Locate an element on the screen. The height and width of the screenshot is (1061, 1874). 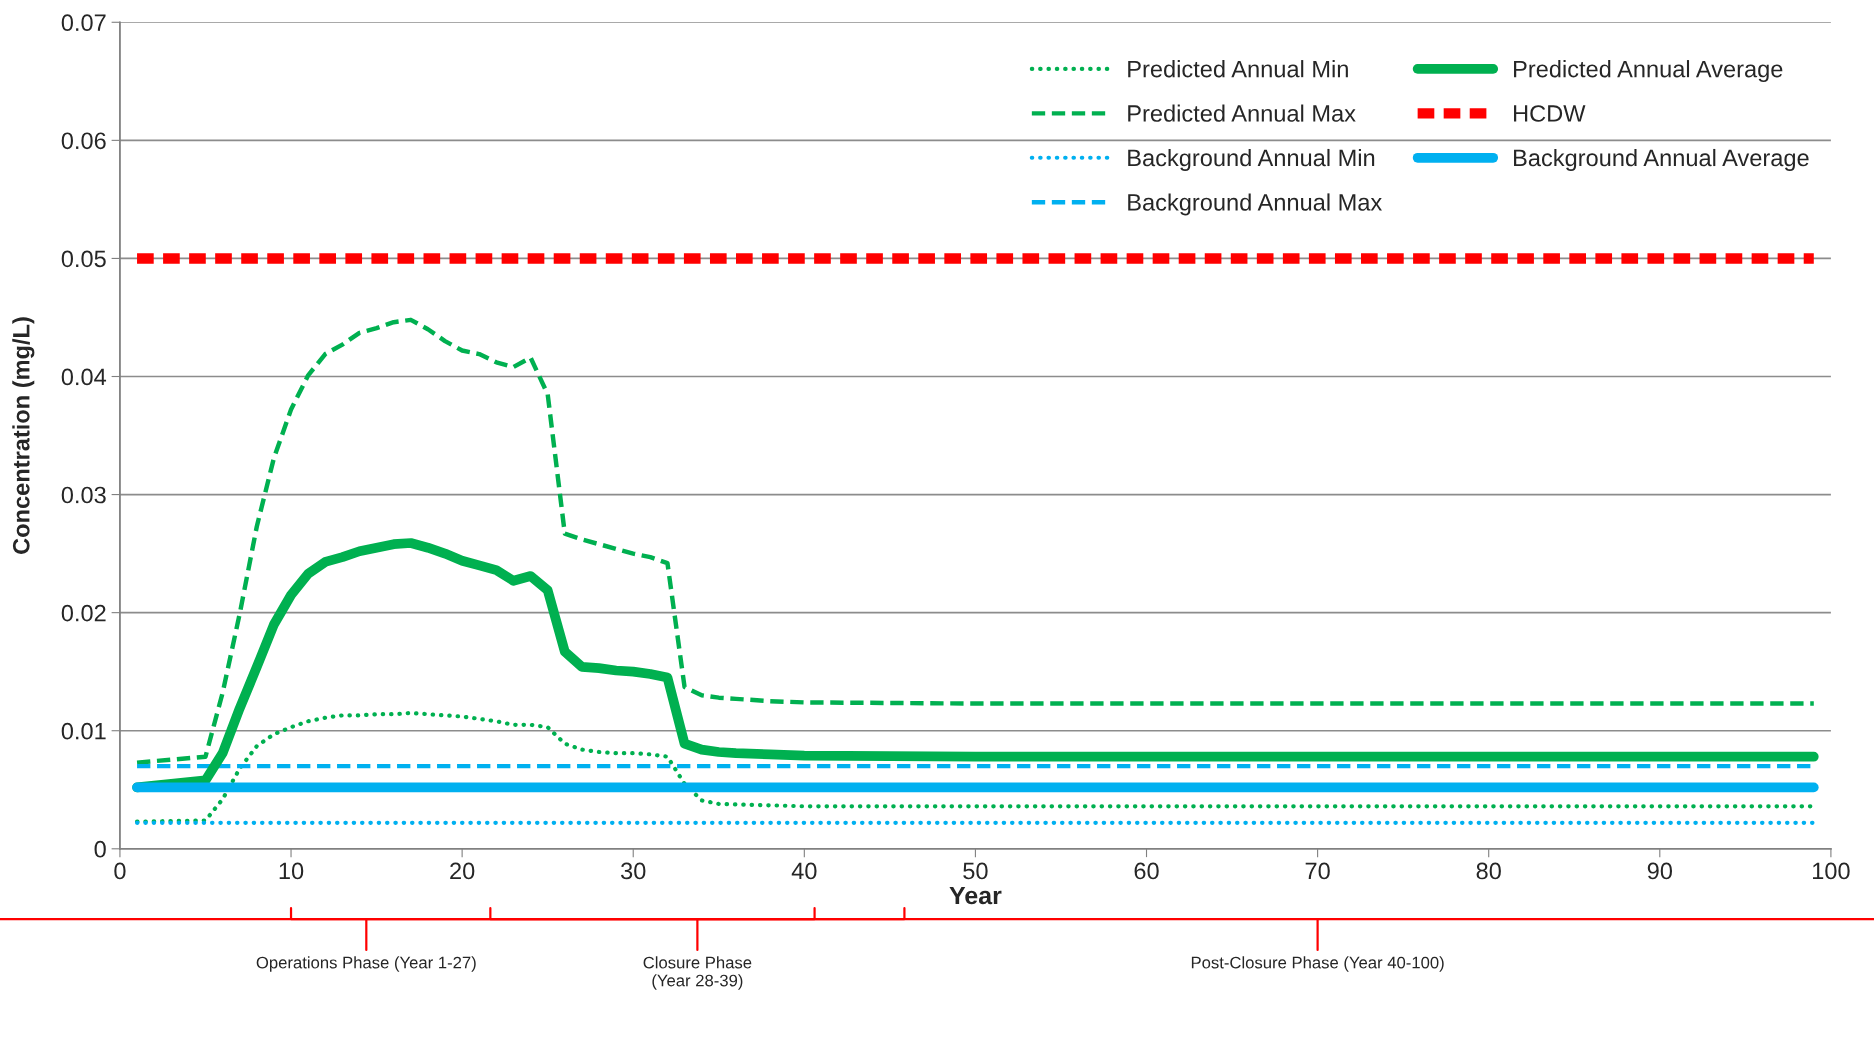
x-tick-label: 0 is located at coordinates (120, 871).